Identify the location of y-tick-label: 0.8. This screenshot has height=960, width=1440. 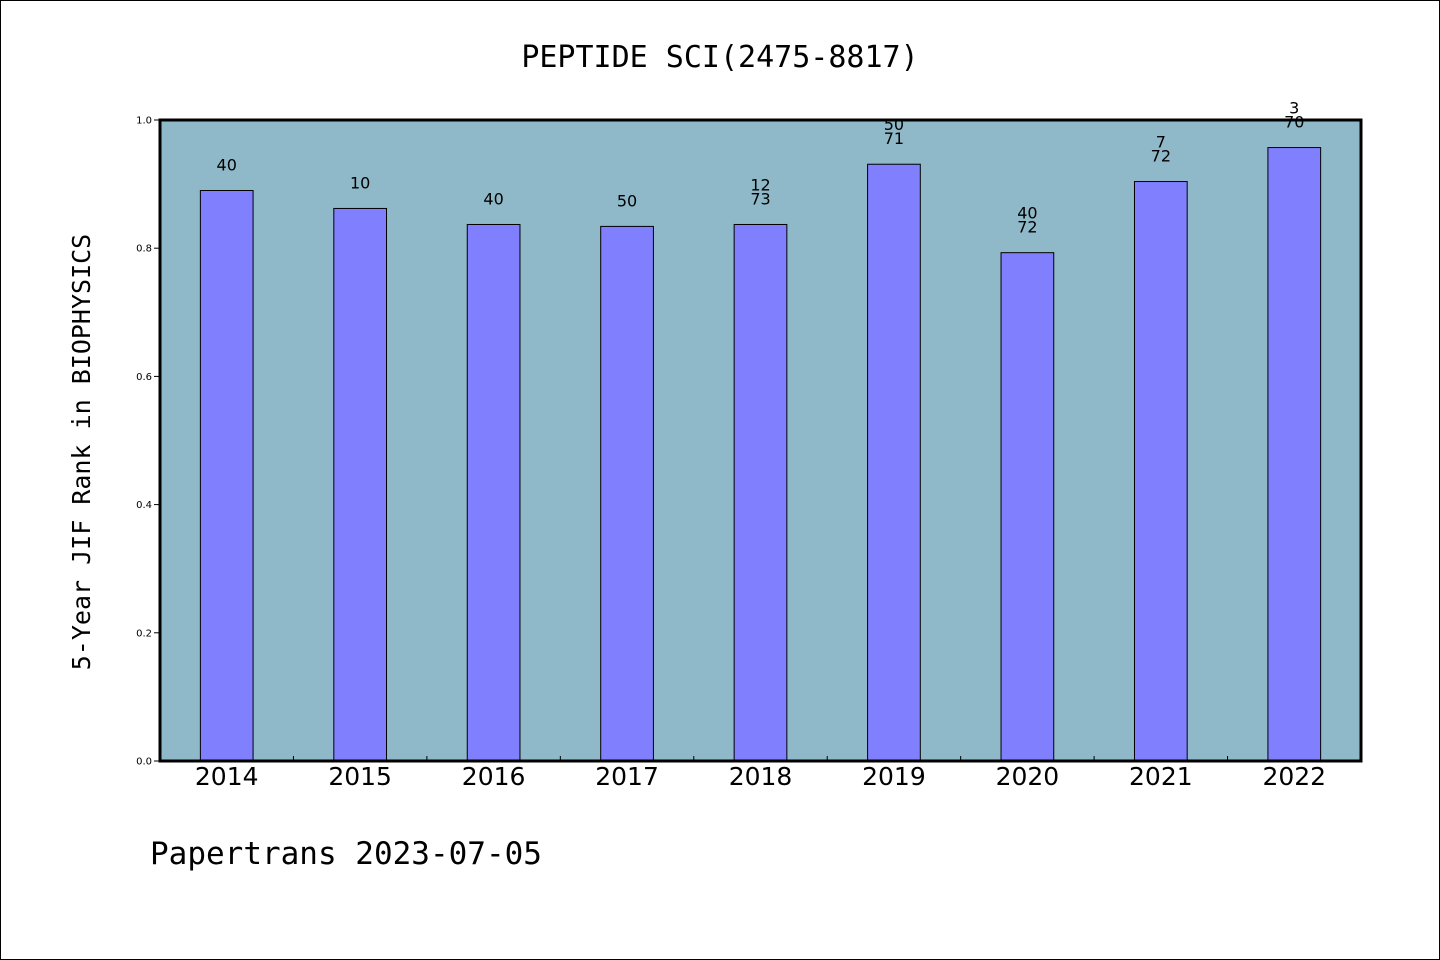
(144, 249).